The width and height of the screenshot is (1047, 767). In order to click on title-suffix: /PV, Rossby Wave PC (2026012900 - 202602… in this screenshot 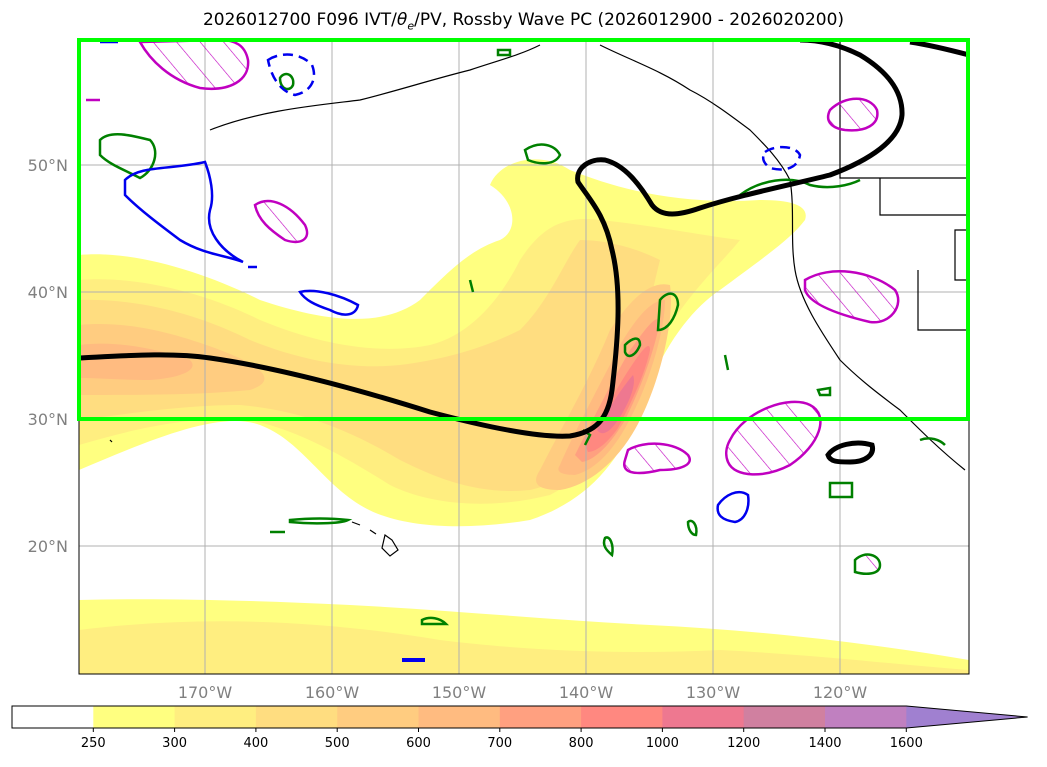, I will do `click(629, 20)`.